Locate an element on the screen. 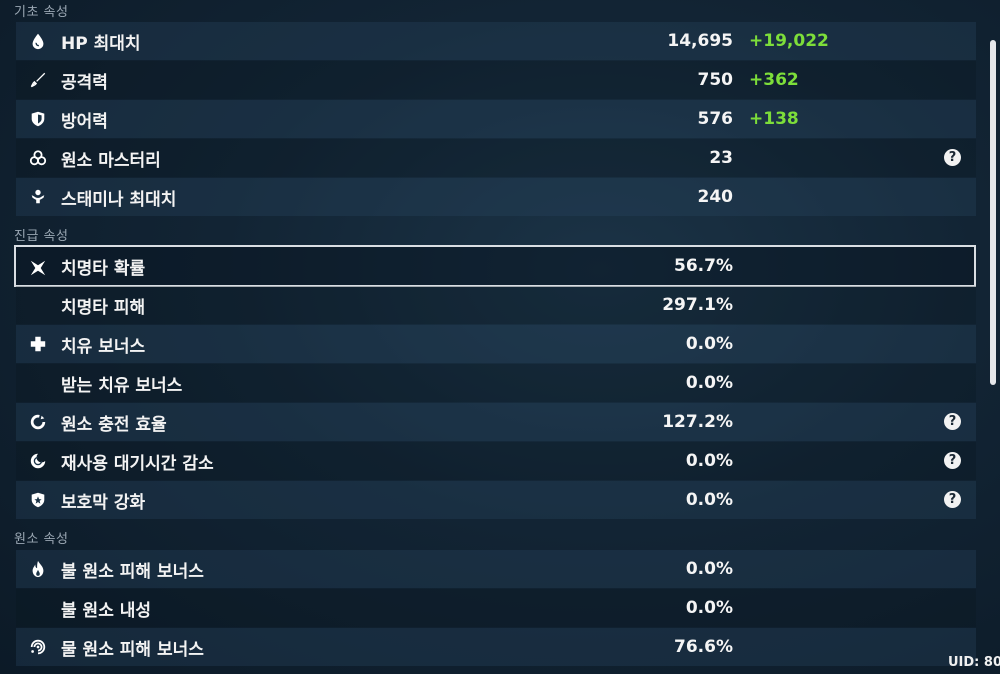  element-mastery-icon is located at coordinates (38, 158).